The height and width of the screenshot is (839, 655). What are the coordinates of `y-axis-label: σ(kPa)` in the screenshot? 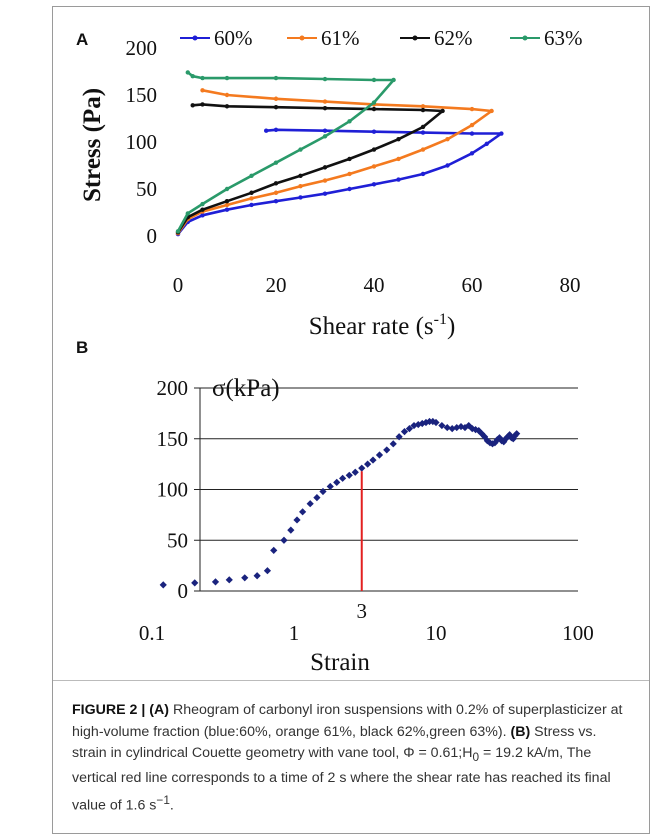 It's located at (246, 388).